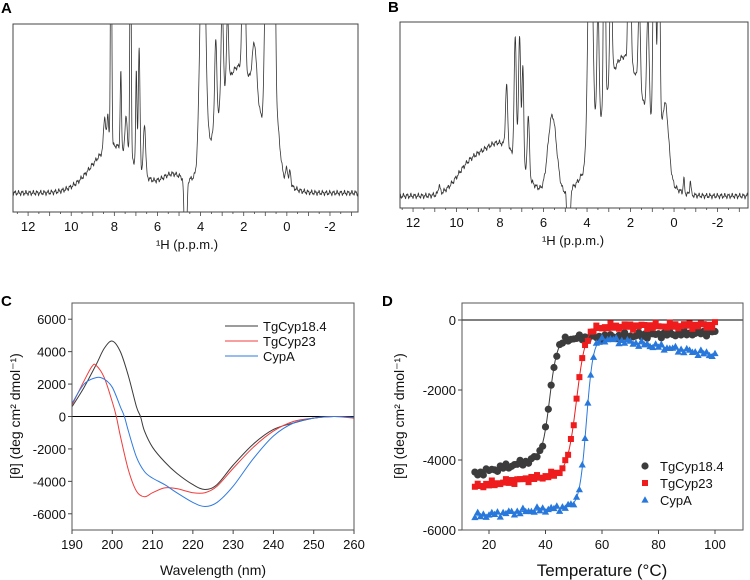 The width and height of the screenshot is (750, 580). I want to click on y-tick-label: 2000, so click(51, 384).